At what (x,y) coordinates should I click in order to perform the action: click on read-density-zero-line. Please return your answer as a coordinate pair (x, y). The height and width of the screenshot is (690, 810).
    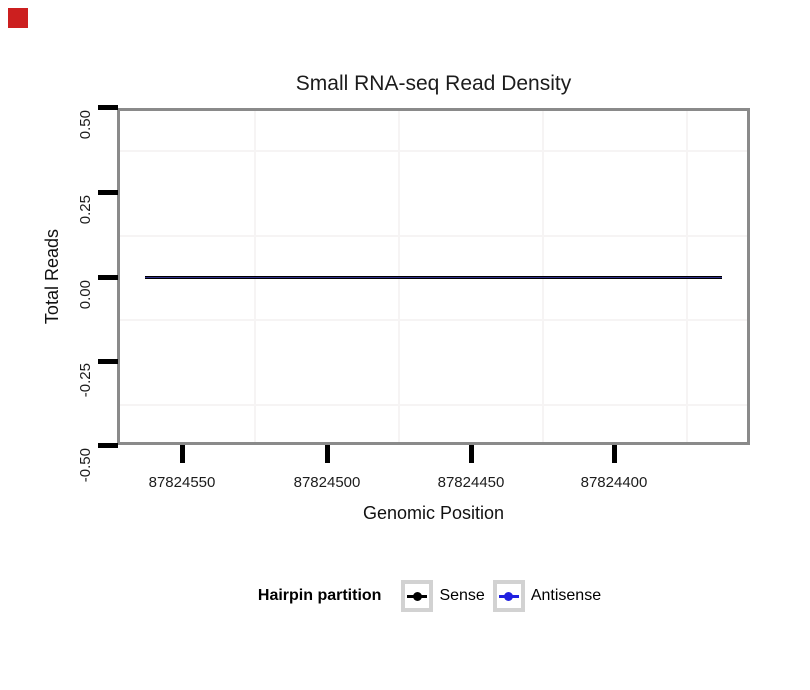
    Looking at the image, I should click on (433, 277).